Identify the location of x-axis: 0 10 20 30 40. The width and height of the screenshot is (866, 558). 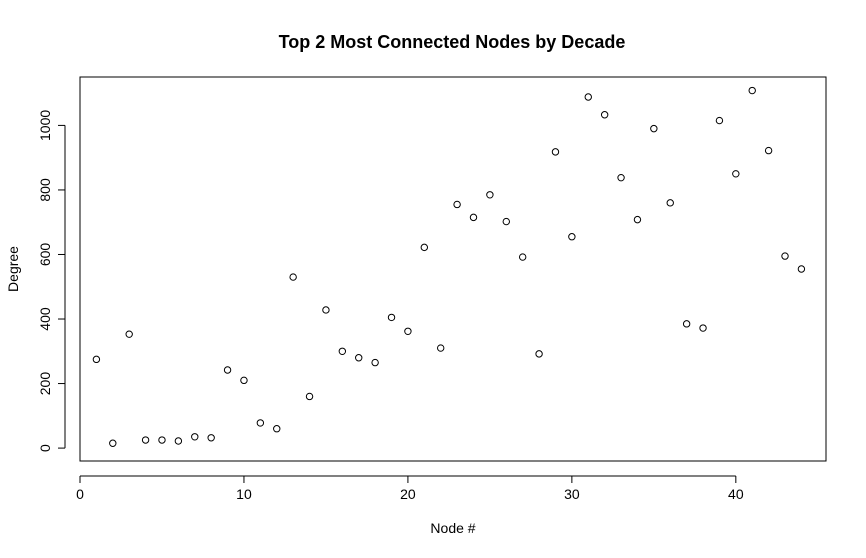
(410, 488).